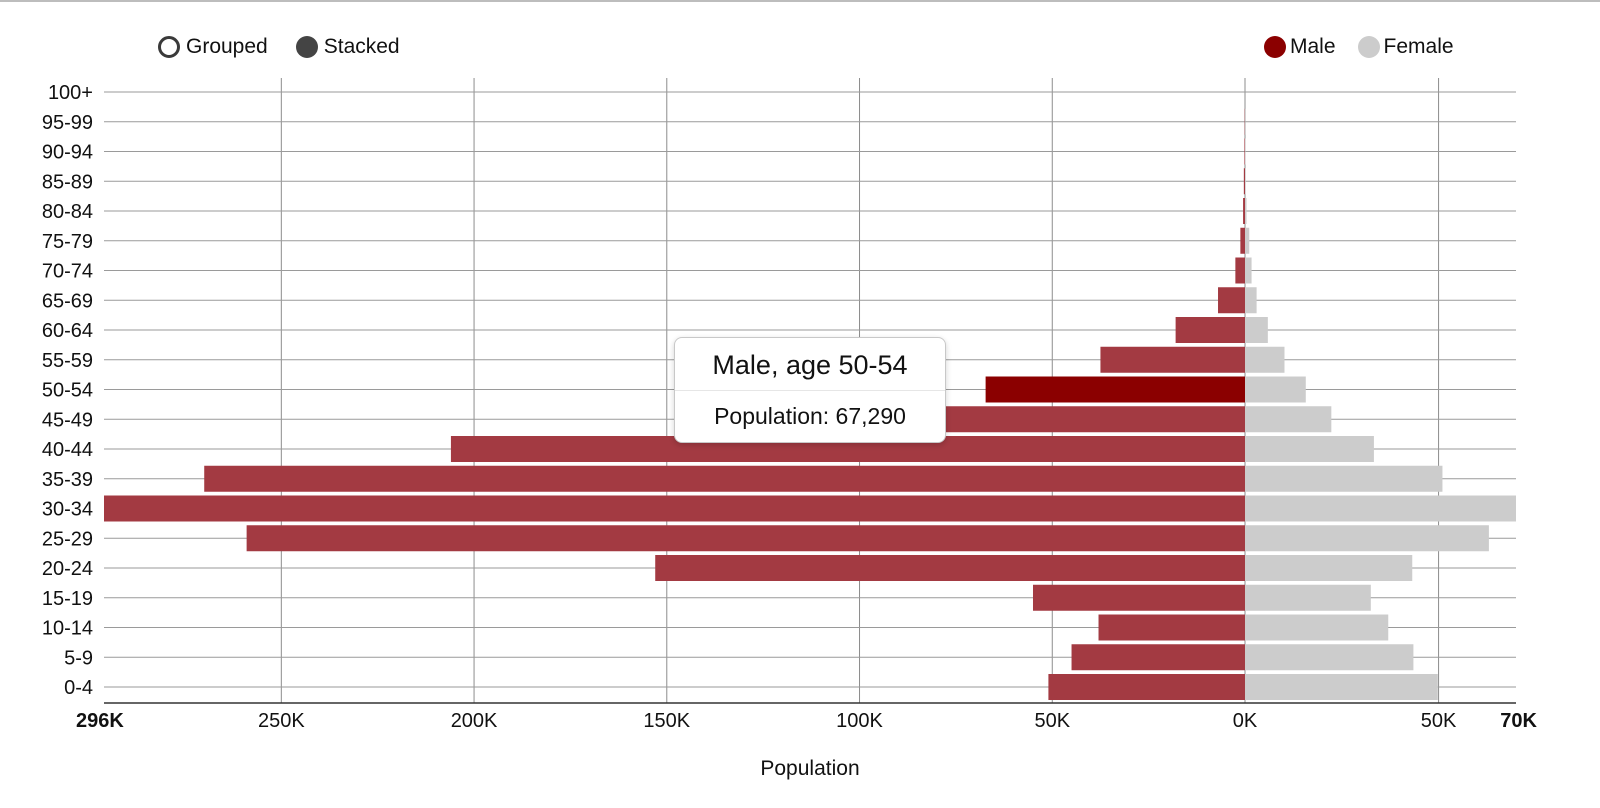  What do you see at coordinates (67, 153) in the screenshot?
I see `y-tick-label: 90-94` at bounding box center [67, 153].